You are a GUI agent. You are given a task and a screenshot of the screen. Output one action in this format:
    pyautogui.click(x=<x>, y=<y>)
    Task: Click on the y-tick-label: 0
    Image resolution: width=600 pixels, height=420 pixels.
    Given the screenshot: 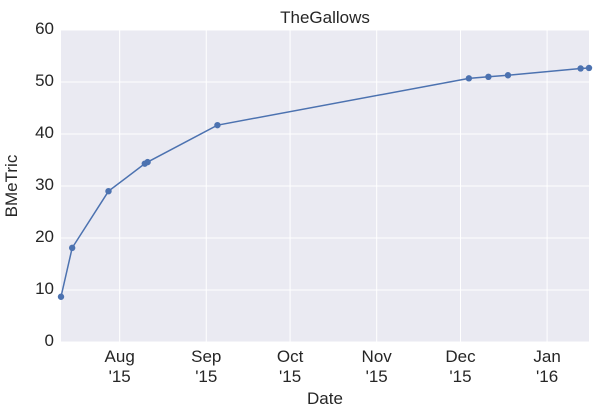 What is the action you would take?
    pyautogui.click(x=49, y=340)
    